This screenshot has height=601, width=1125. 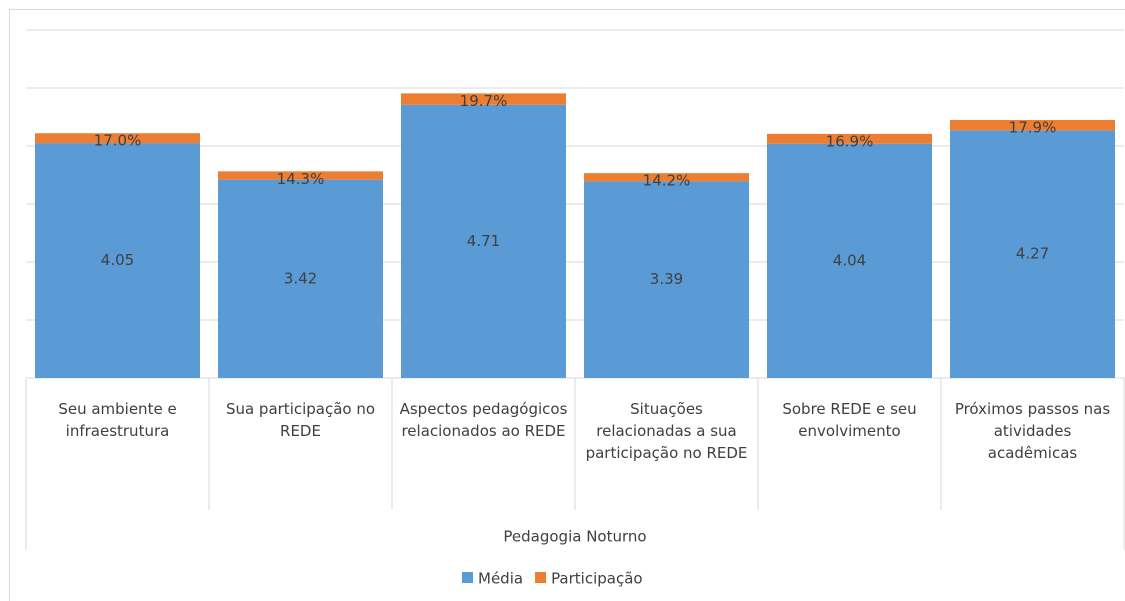 I want to click on data-label: 4.05, so click(x=117, y=260).